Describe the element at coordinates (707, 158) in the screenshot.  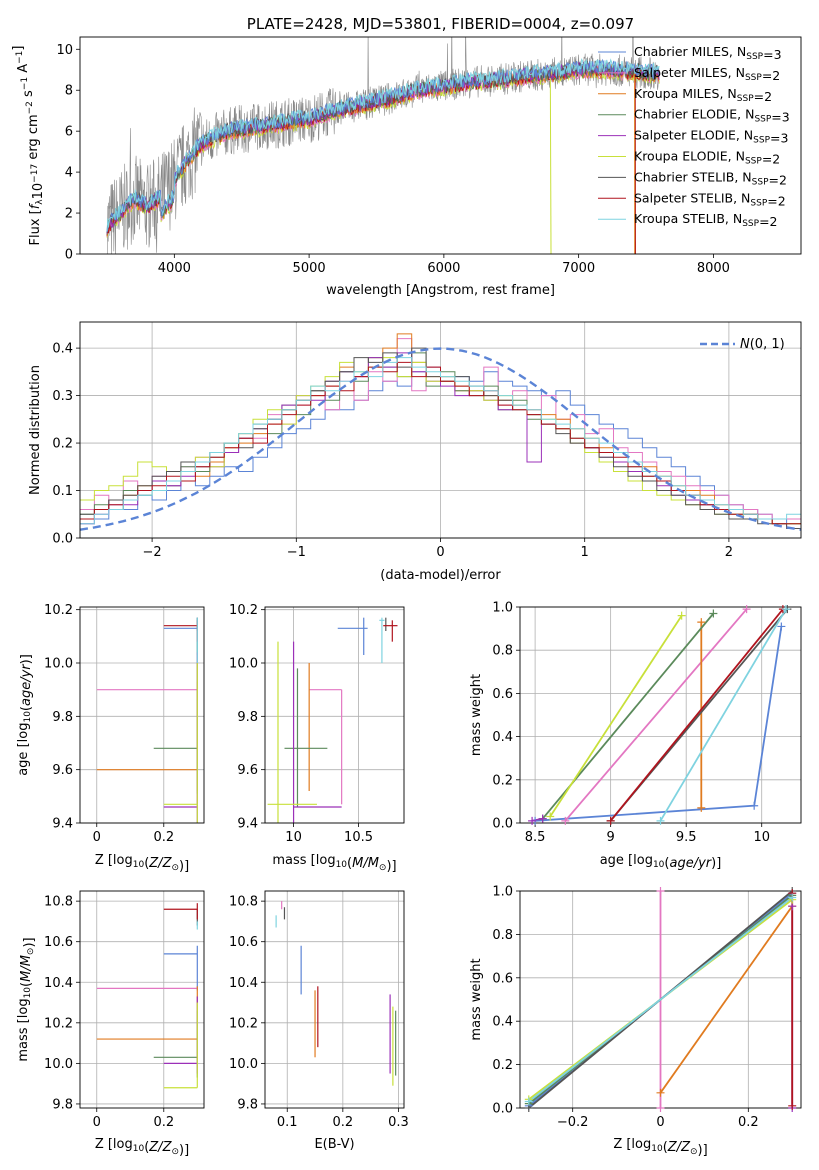
I see `legend-entry: Kroupa ELODIE, NSSP=2` at that location.